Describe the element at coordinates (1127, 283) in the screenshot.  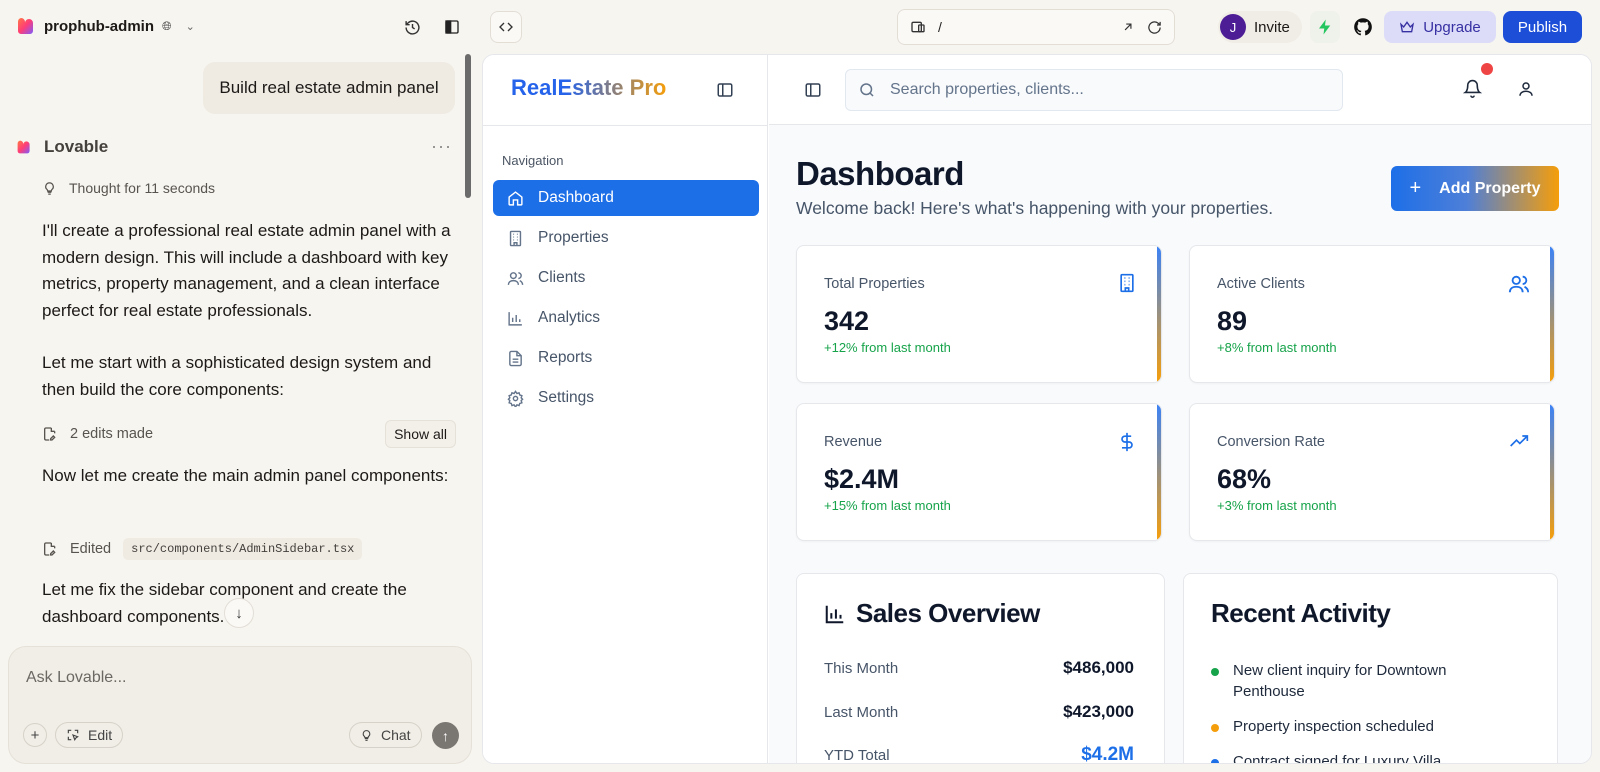
I see `building-icon` at that location.